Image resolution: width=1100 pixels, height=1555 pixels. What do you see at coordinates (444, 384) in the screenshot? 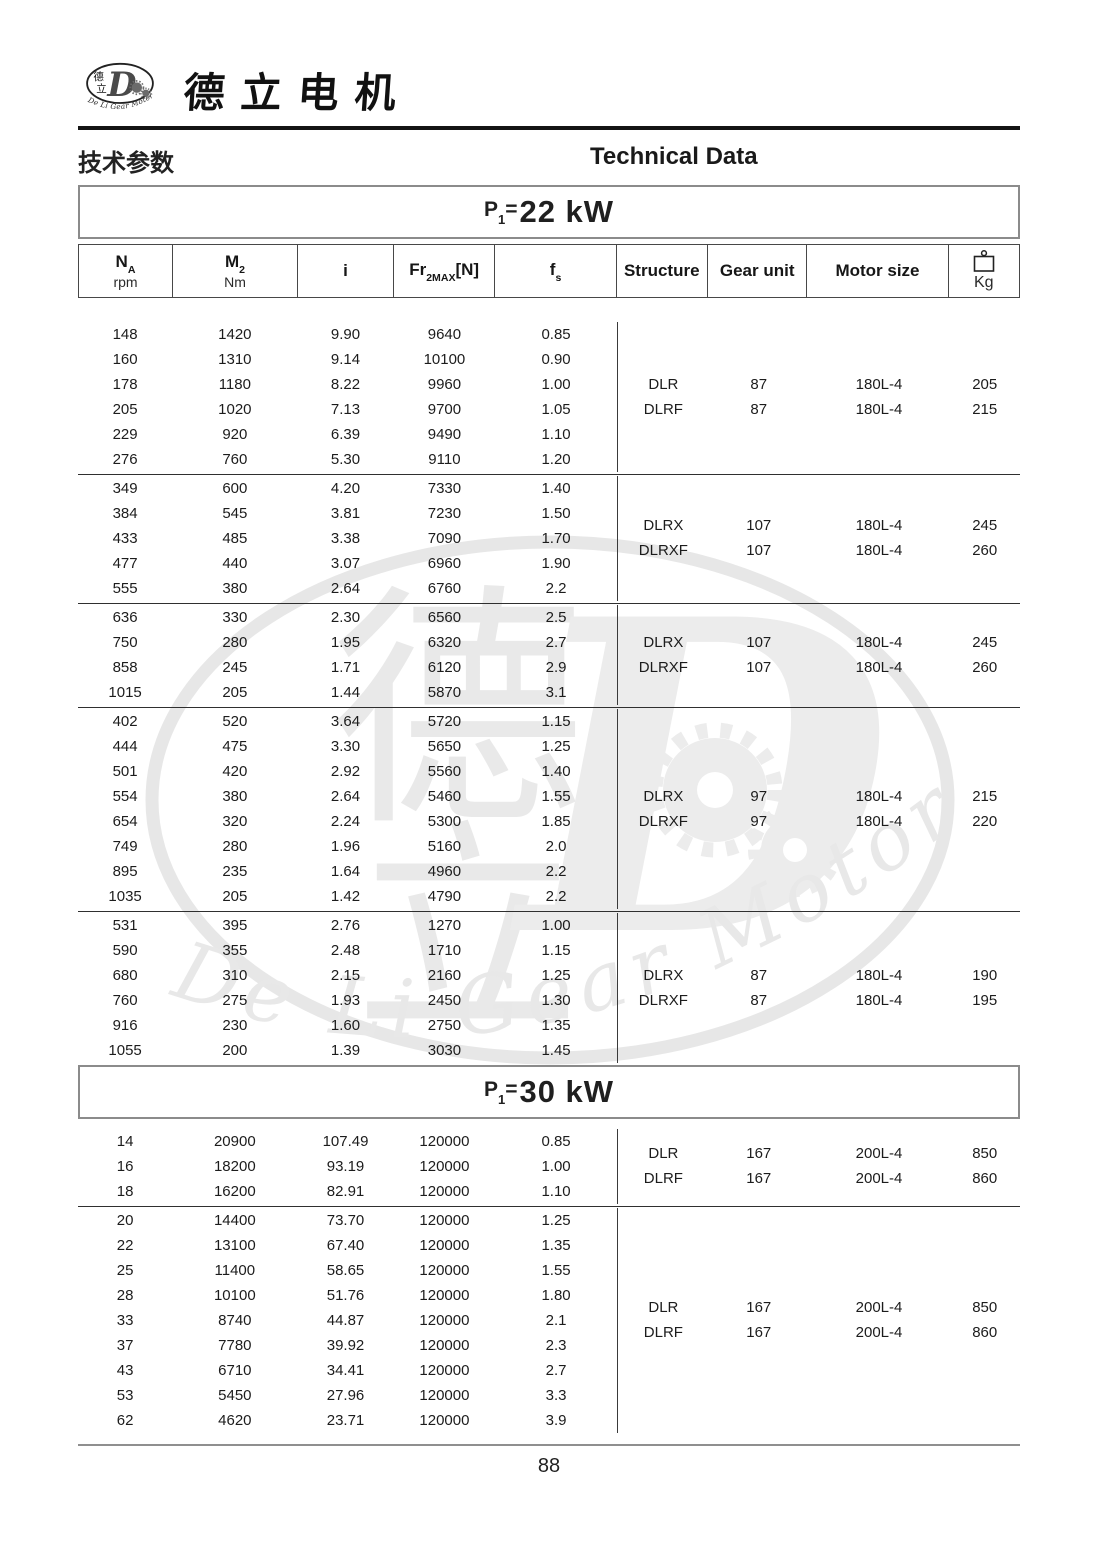
I see `data-cell: 9960` at bounding box center [444, 384].